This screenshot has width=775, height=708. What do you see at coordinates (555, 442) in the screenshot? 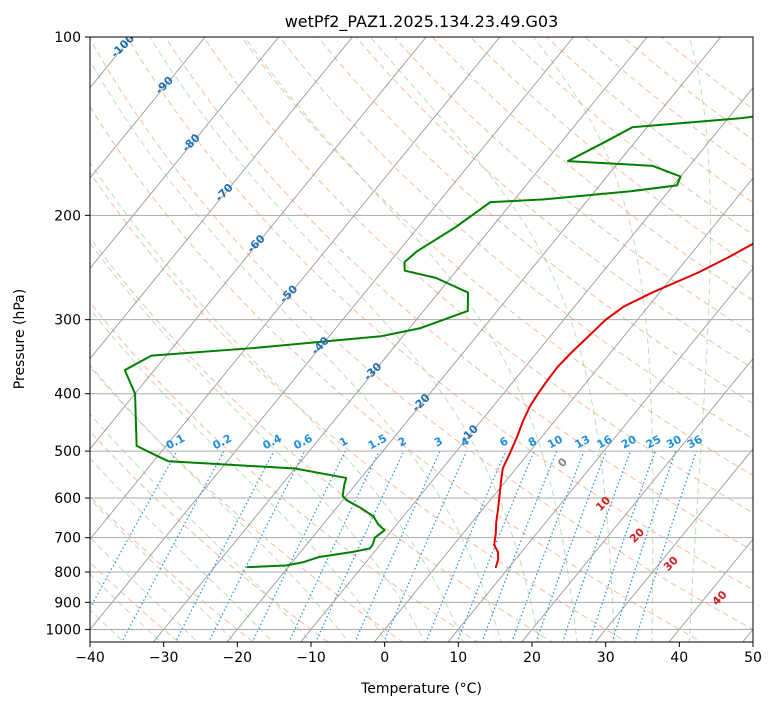
I see `mixing-ratio-label: 10` at bounding box center [555, 442].